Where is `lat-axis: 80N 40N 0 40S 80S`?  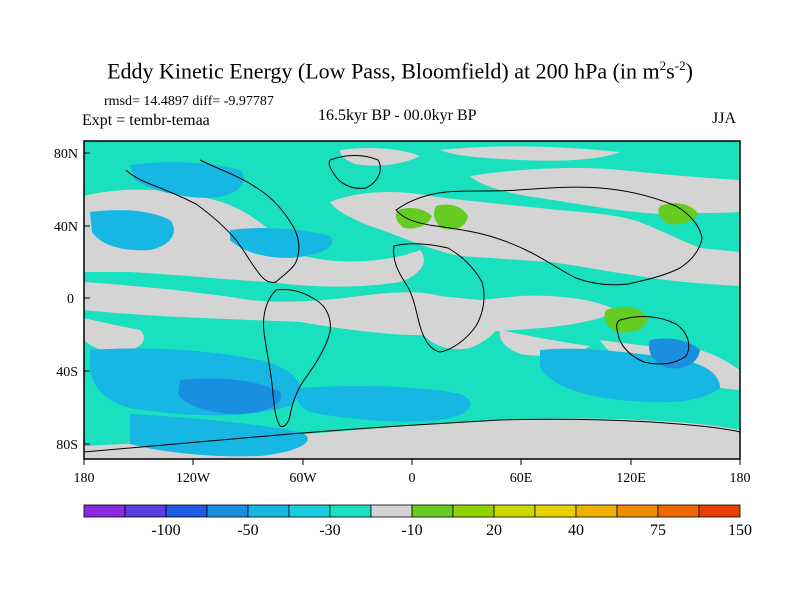
lat-axis: 80N 40N 0 40S 80S is located at coordinates (72, 300).